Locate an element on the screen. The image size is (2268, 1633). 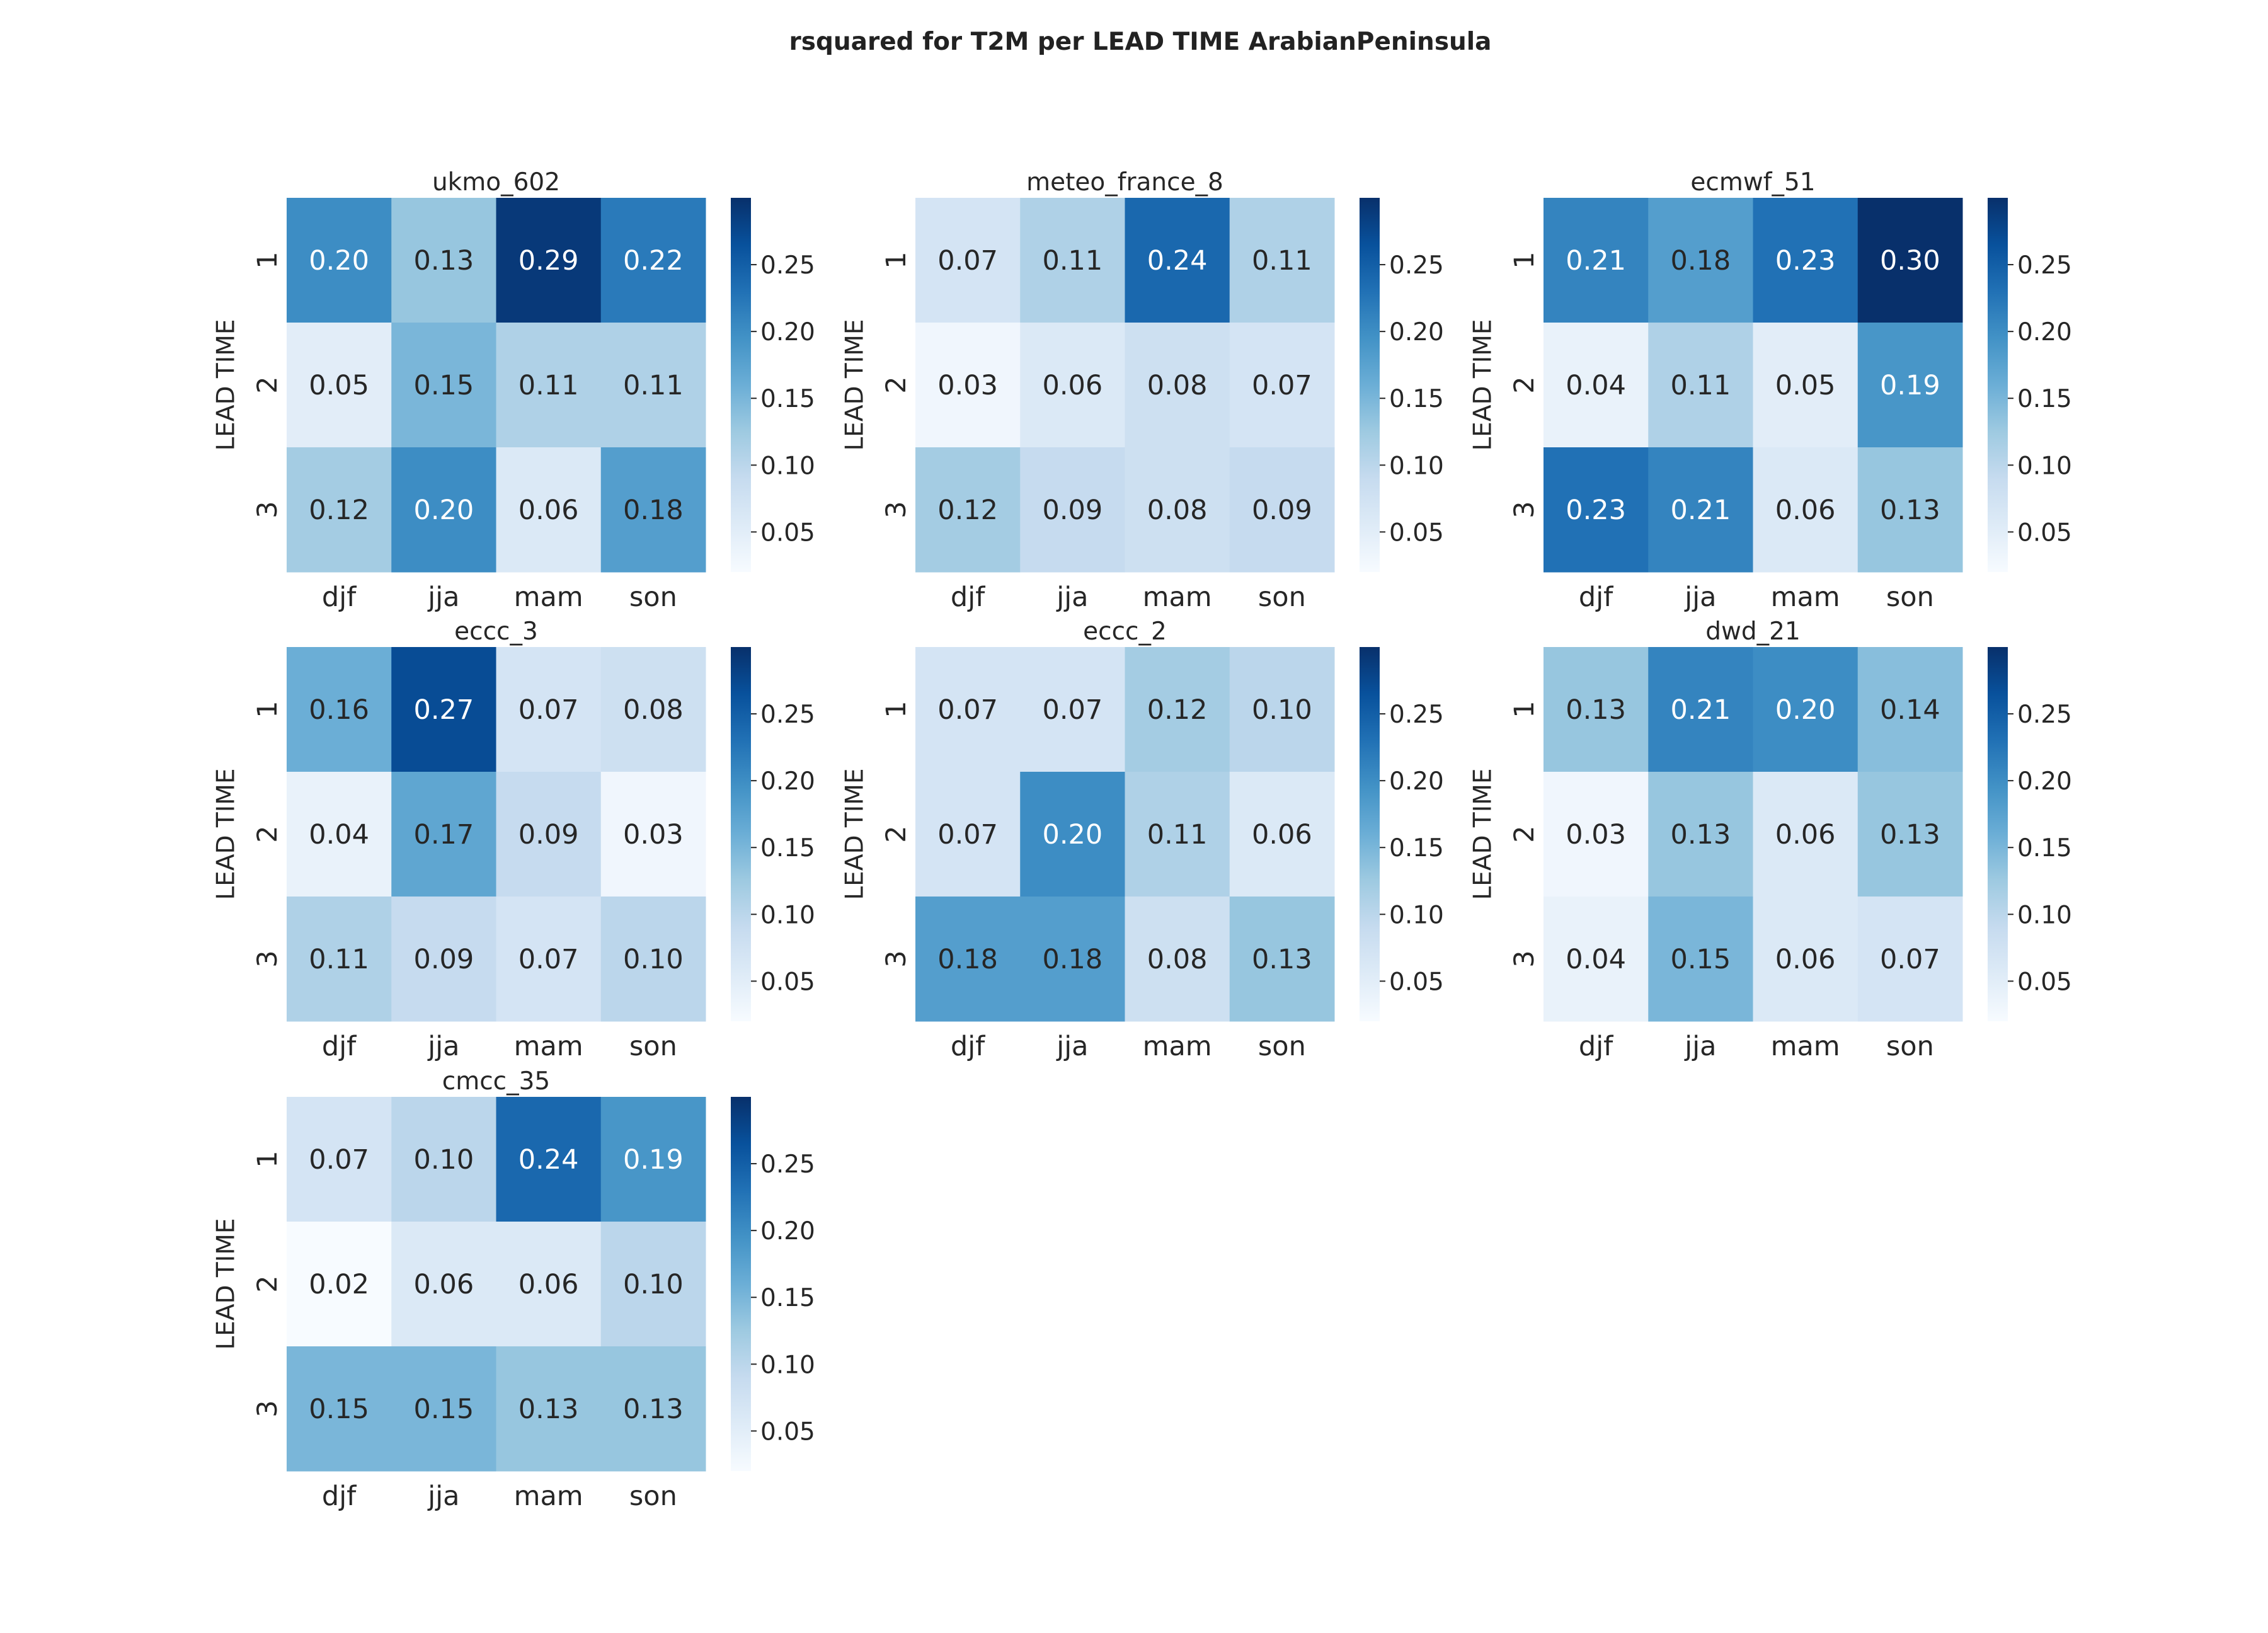
cell-value-label: 0.09 is located at coordinates (444, 959).